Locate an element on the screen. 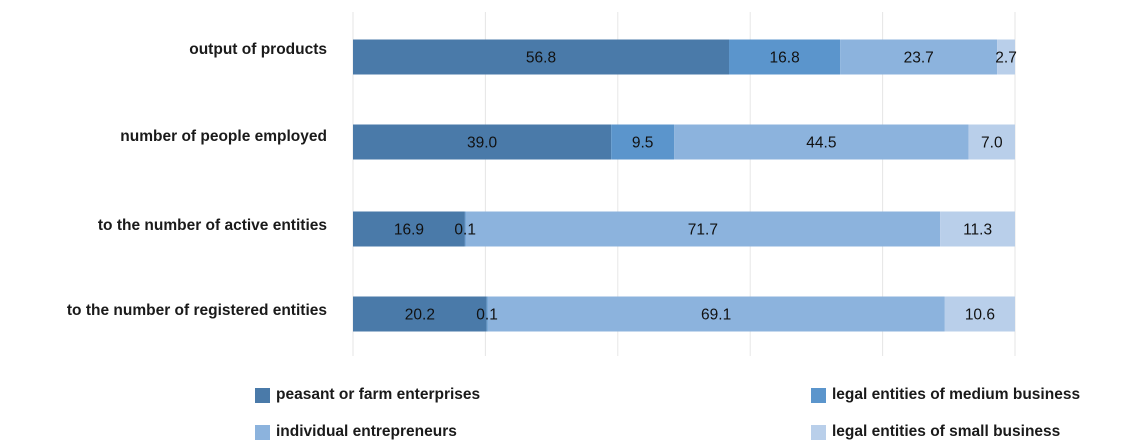  data-label: 39.0 is located at coordinates (482, 143).